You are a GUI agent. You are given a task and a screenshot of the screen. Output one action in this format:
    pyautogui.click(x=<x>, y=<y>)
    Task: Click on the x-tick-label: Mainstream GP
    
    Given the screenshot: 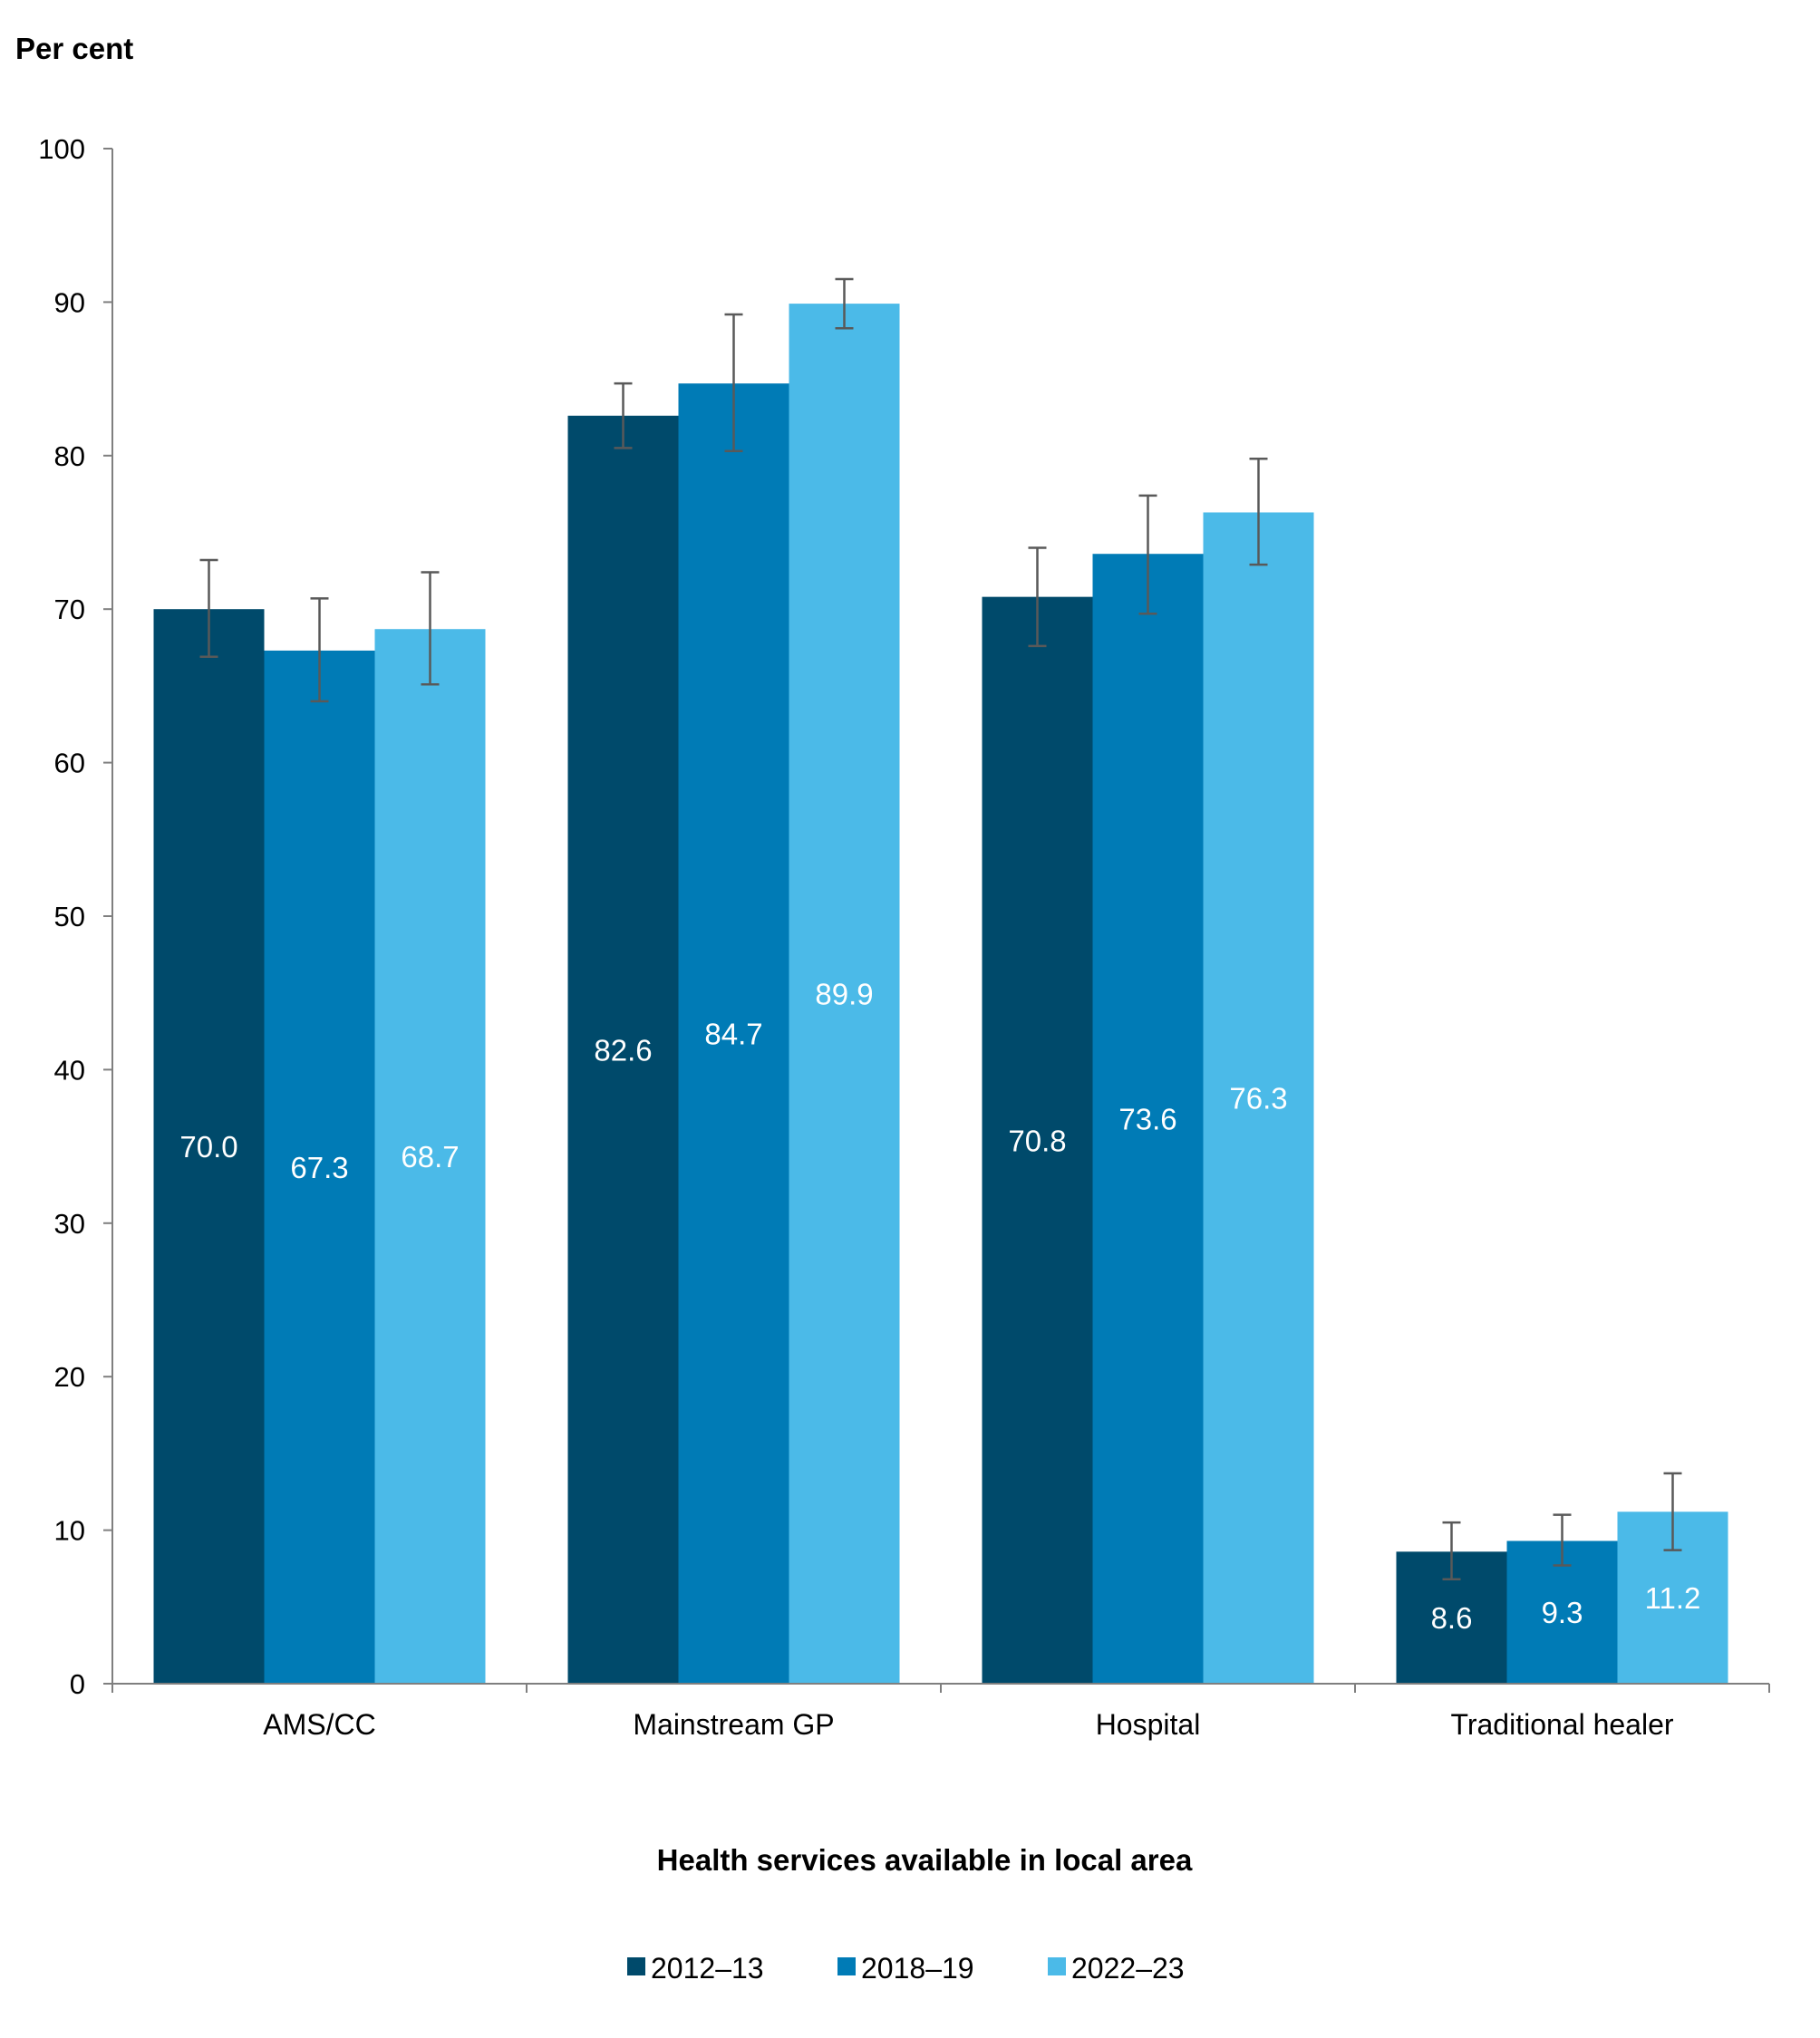 What is the action you would take?
    pyautogui.click(x=733, y=1724)
    